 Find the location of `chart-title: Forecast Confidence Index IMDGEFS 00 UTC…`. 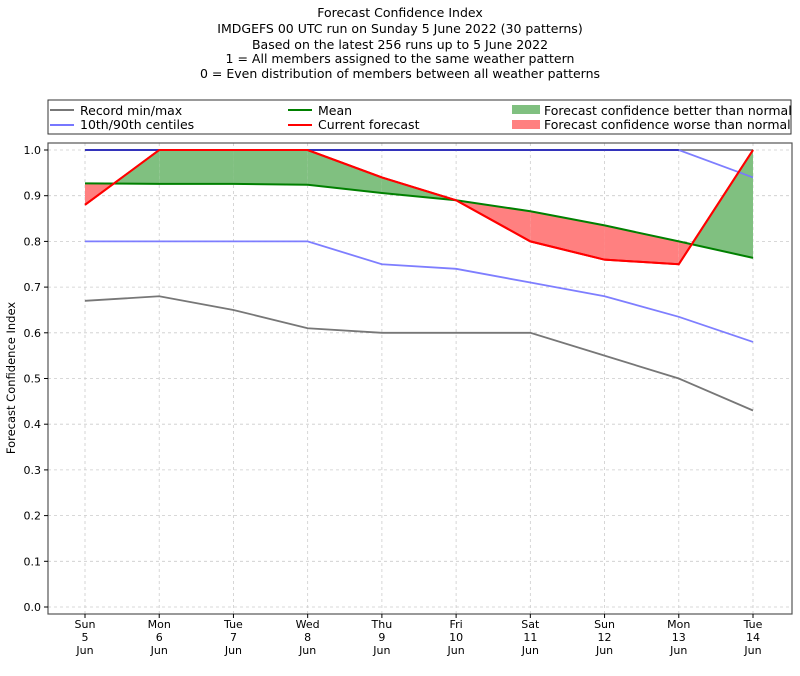

chart-title: Forecast Confidence Index IMDGEFS 00 UTC… is located at coordinates (400, 43).